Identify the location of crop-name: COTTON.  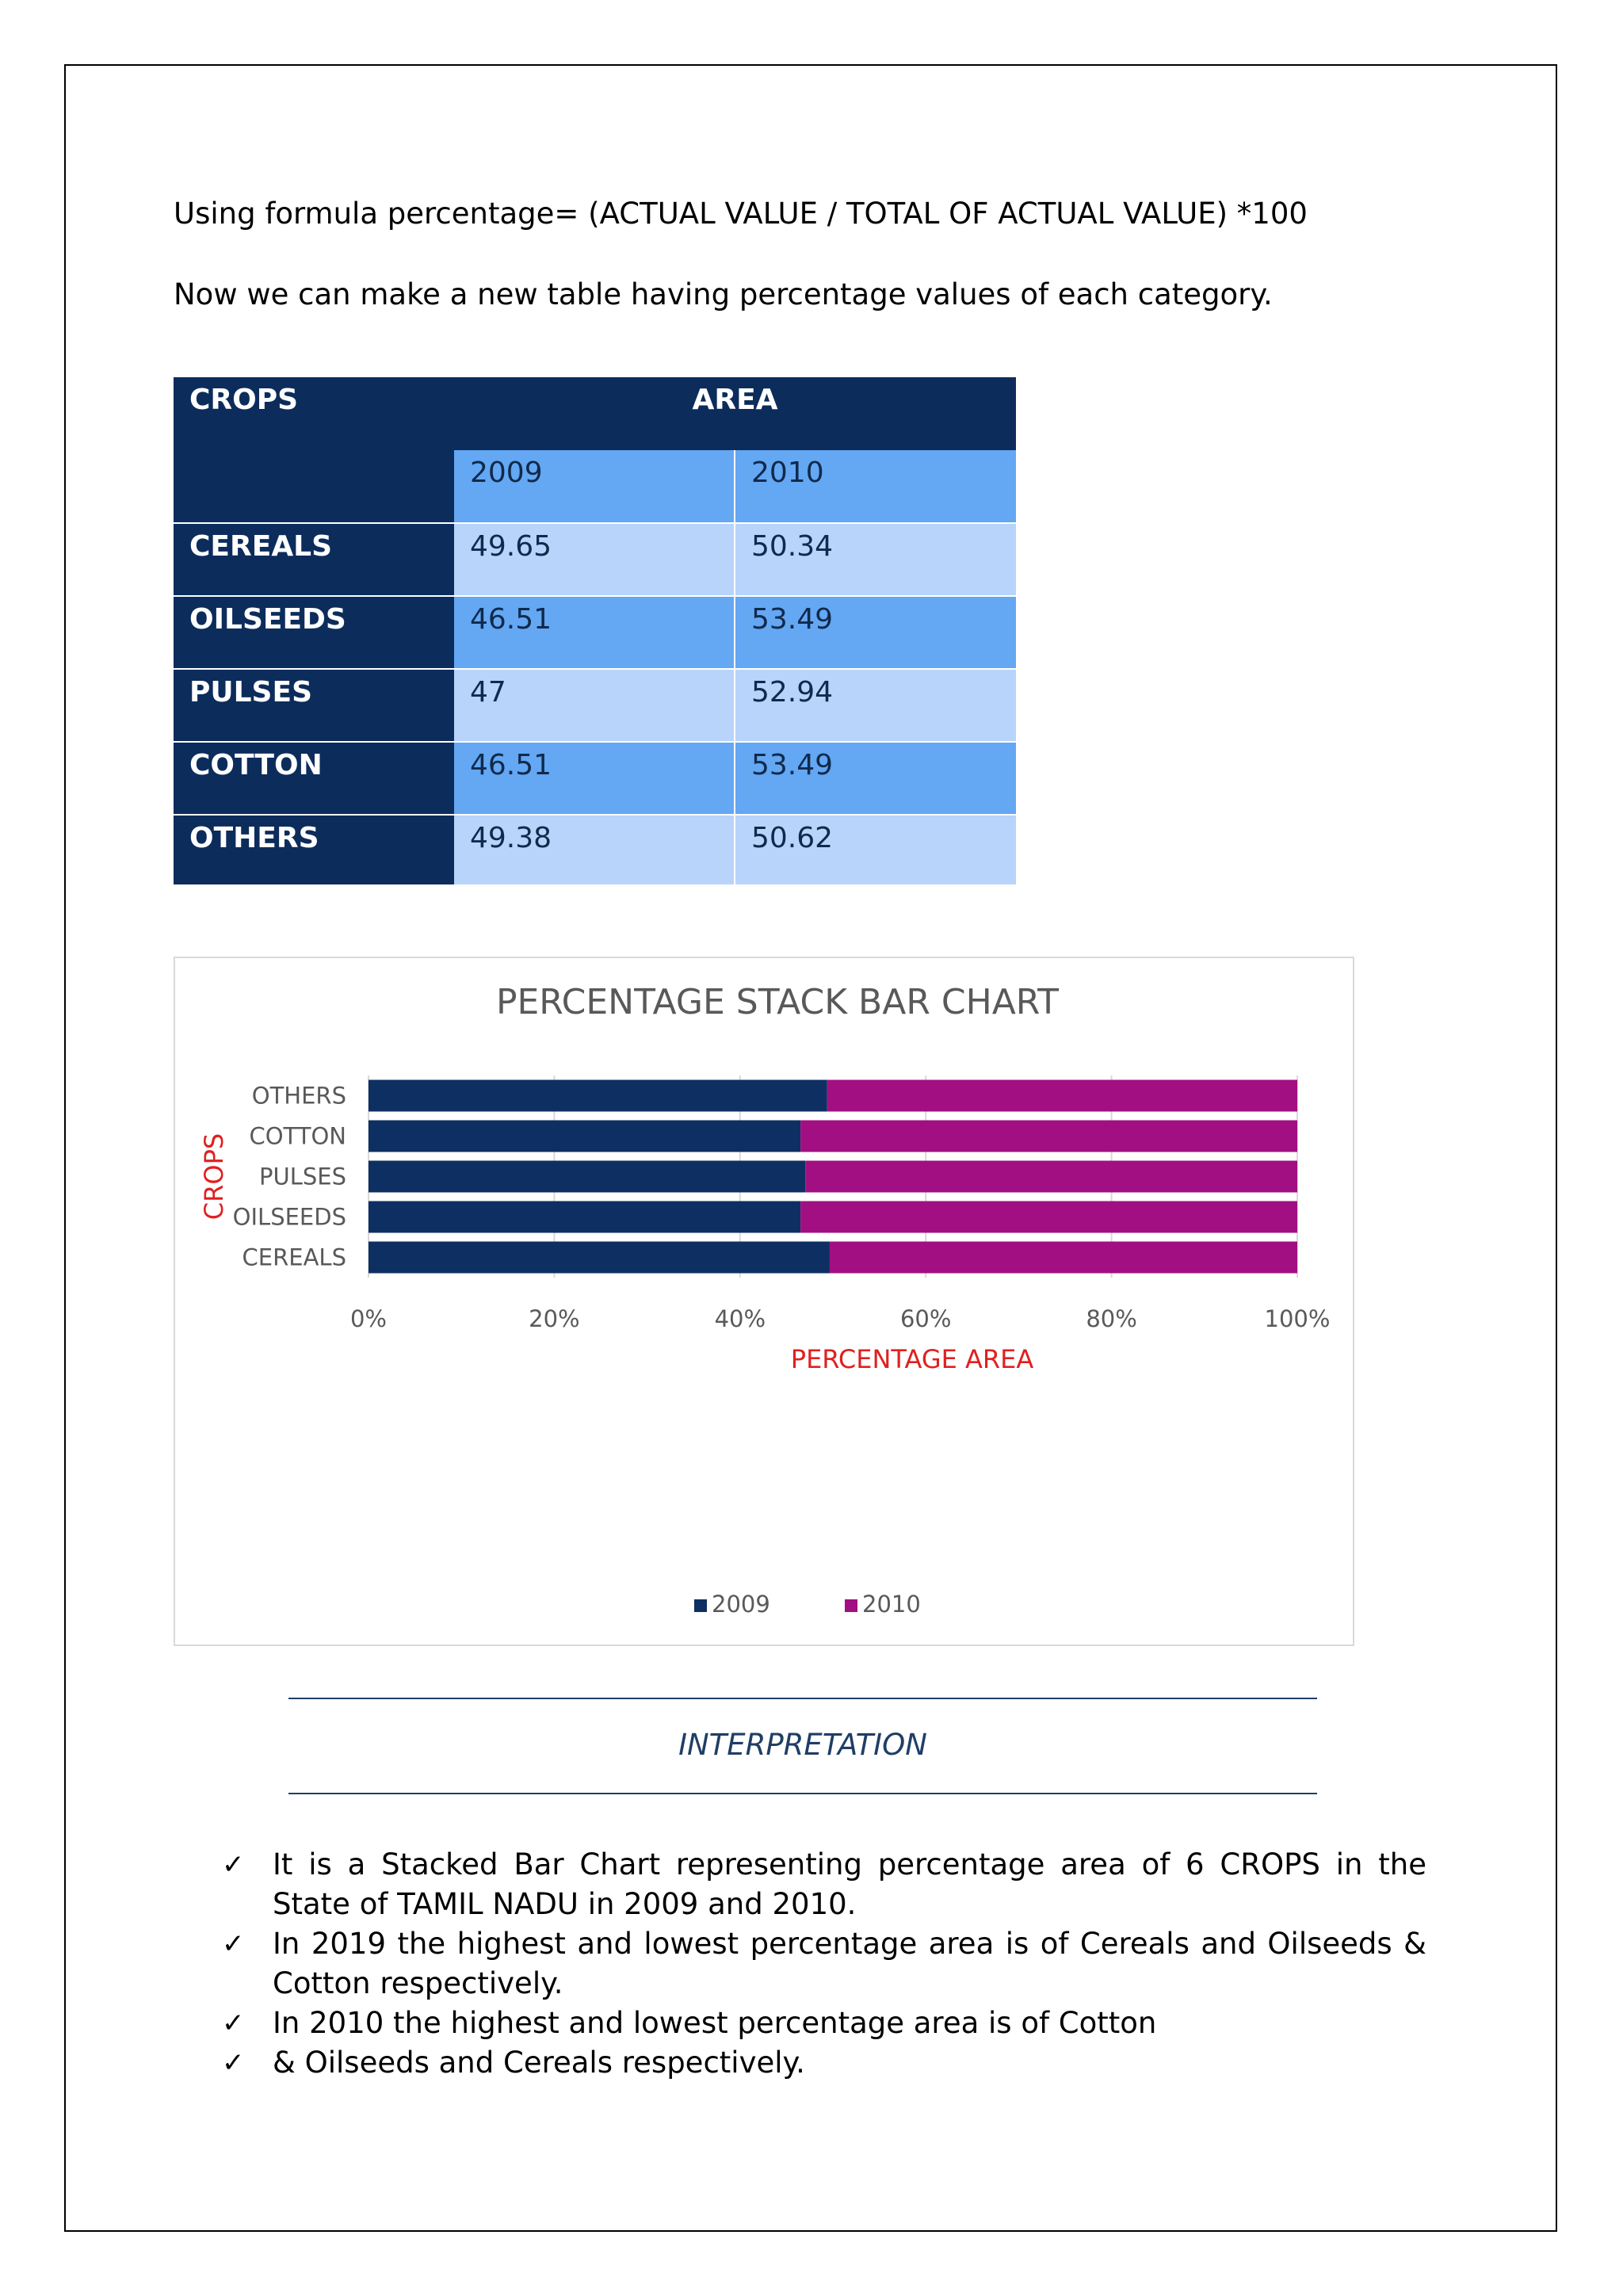
(314, 779).